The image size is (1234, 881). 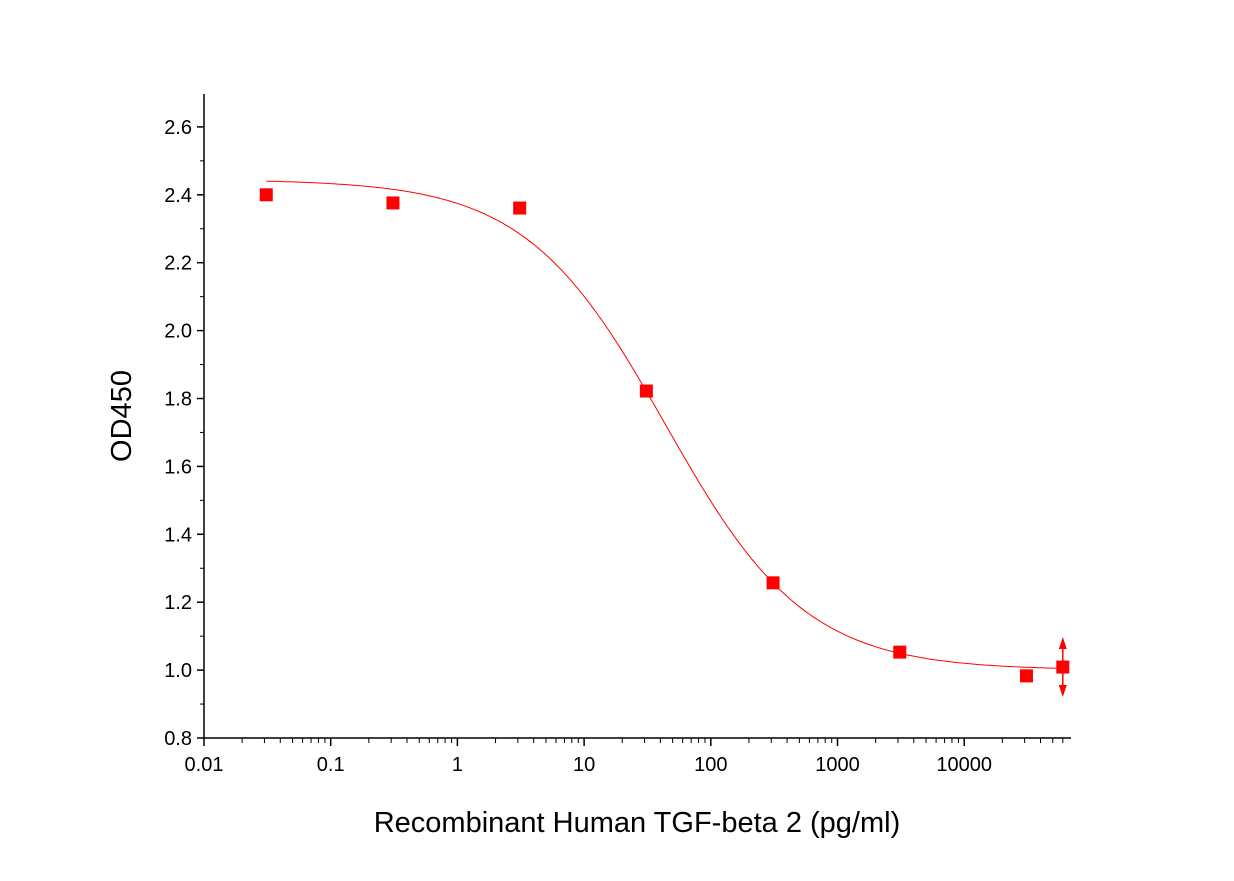 I want to click on x-tick-label: 1000, so click(x=837, y=765).